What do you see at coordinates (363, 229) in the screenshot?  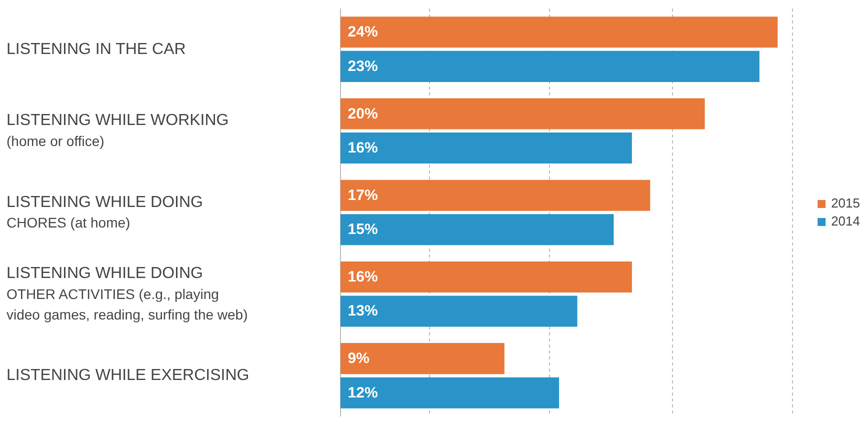 I see `data-label: 15%` at bounding box center [363, 229].